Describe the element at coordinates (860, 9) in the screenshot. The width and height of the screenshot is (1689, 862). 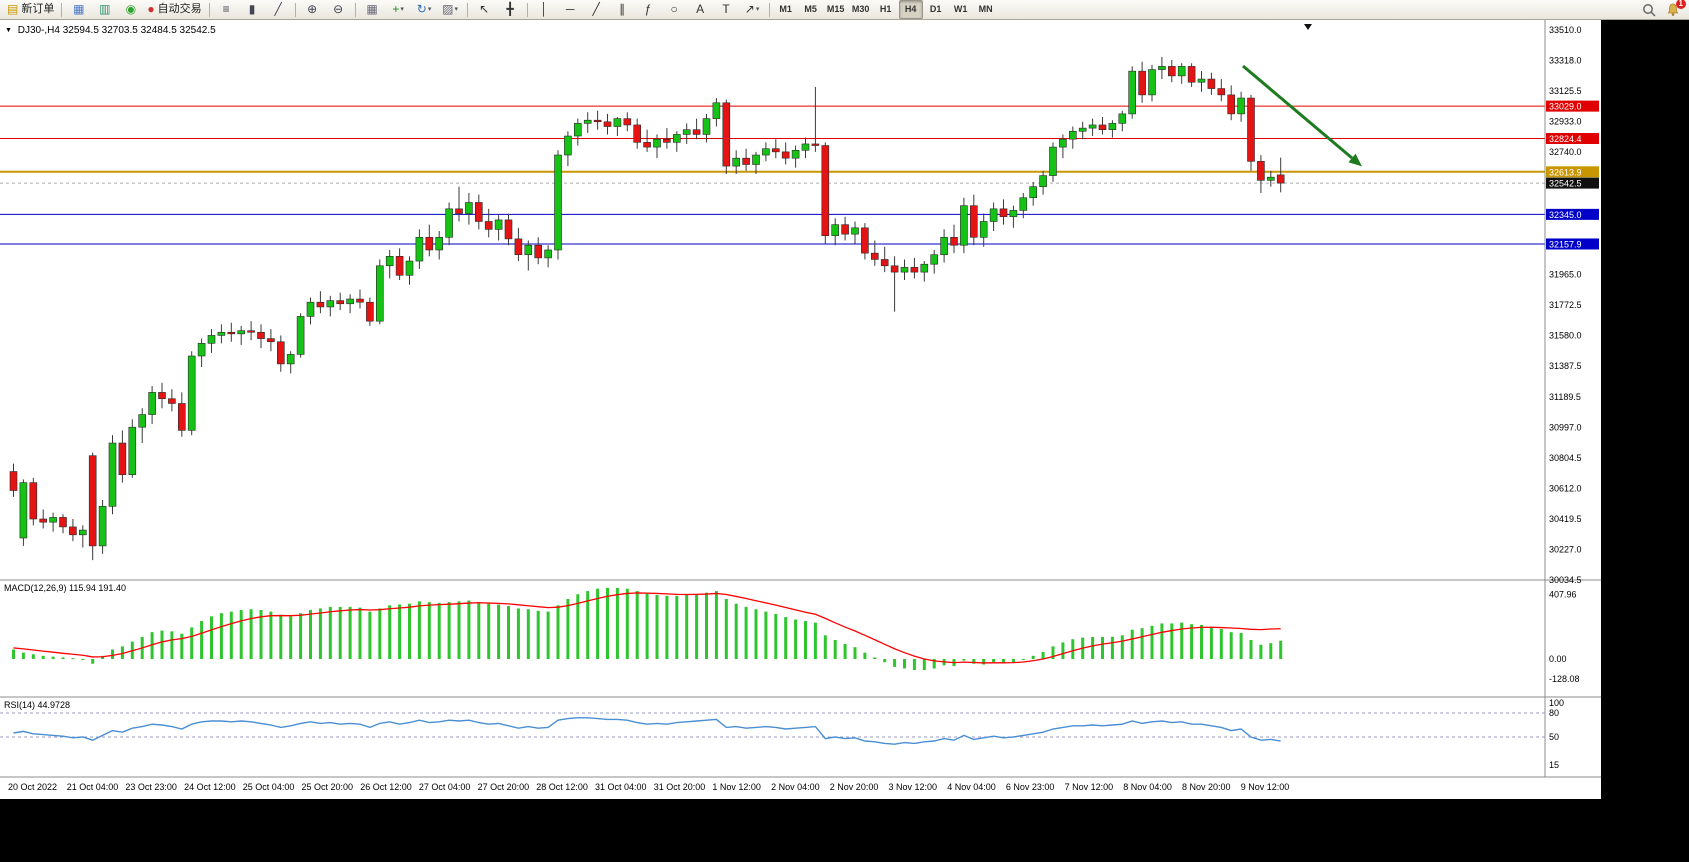
I see `timeframe-m30-button: M30` at that location.